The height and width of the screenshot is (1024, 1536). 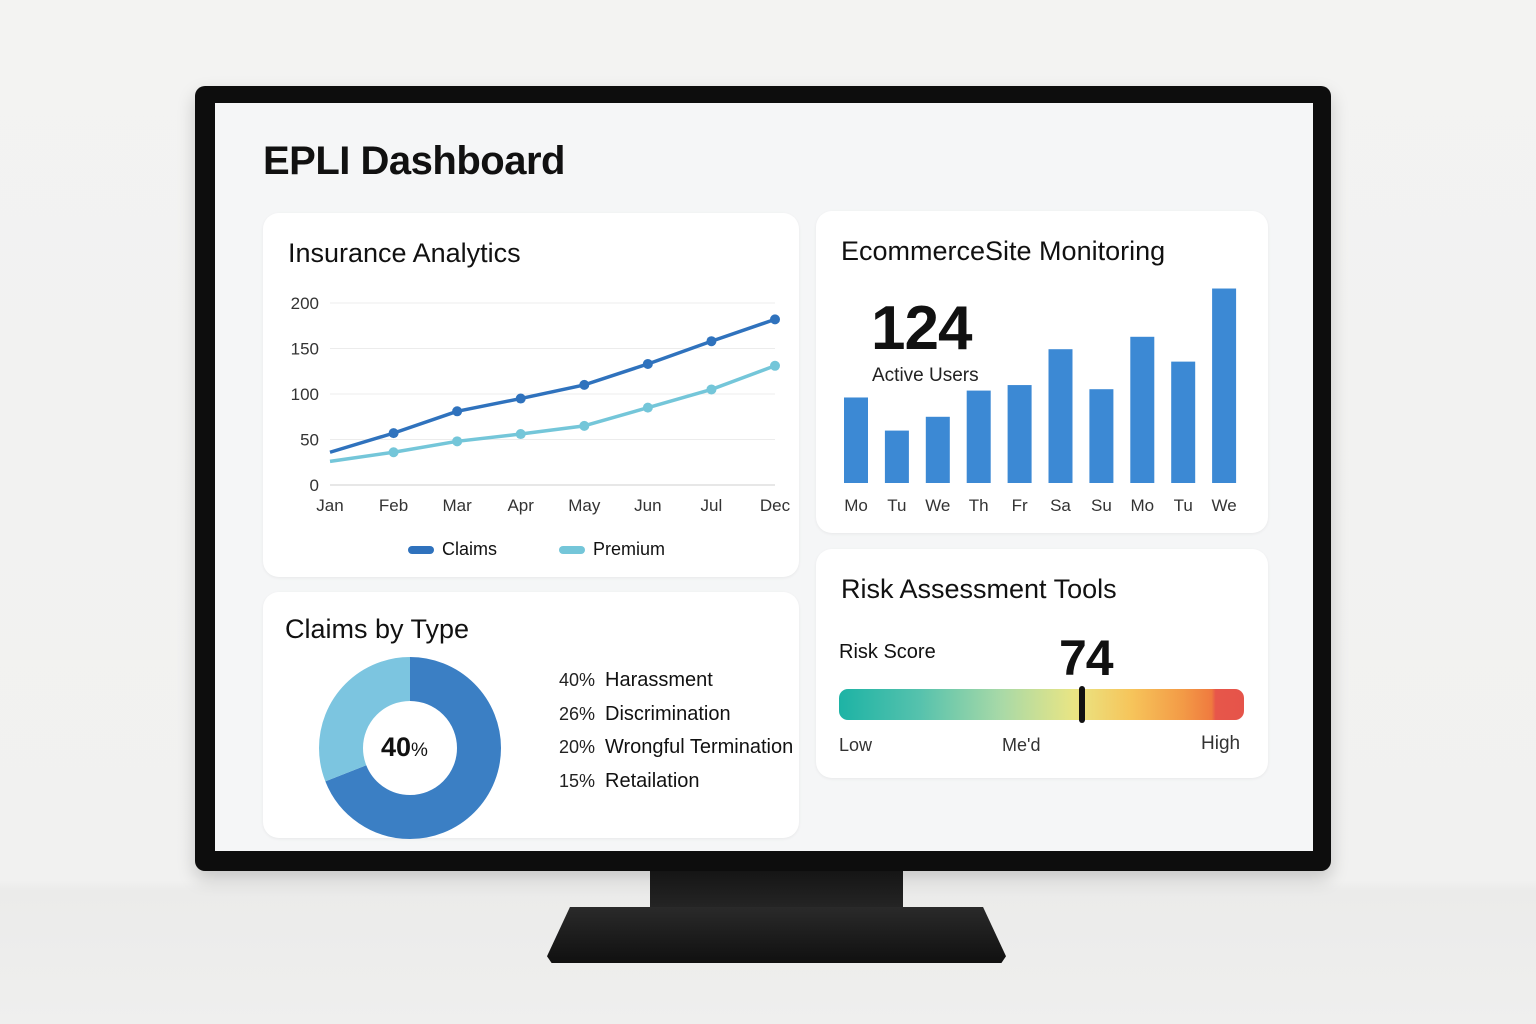 I want to click on ecommerce-monitoring-title: EcommerceSite Monitoring, so click(x=1003, y=251).